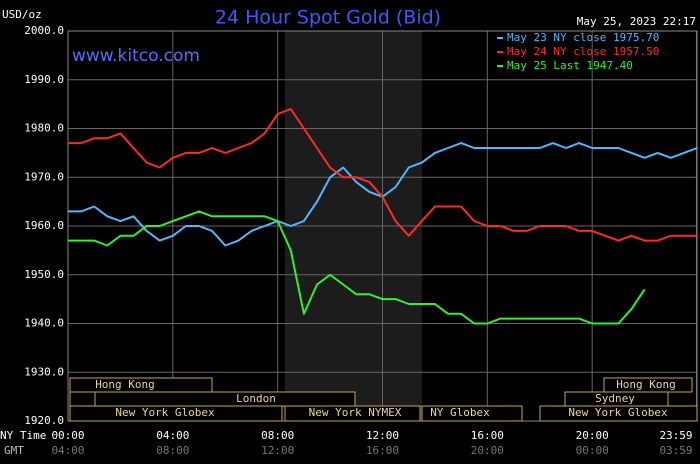  I want to click on session-label: London, so click(256, 398).